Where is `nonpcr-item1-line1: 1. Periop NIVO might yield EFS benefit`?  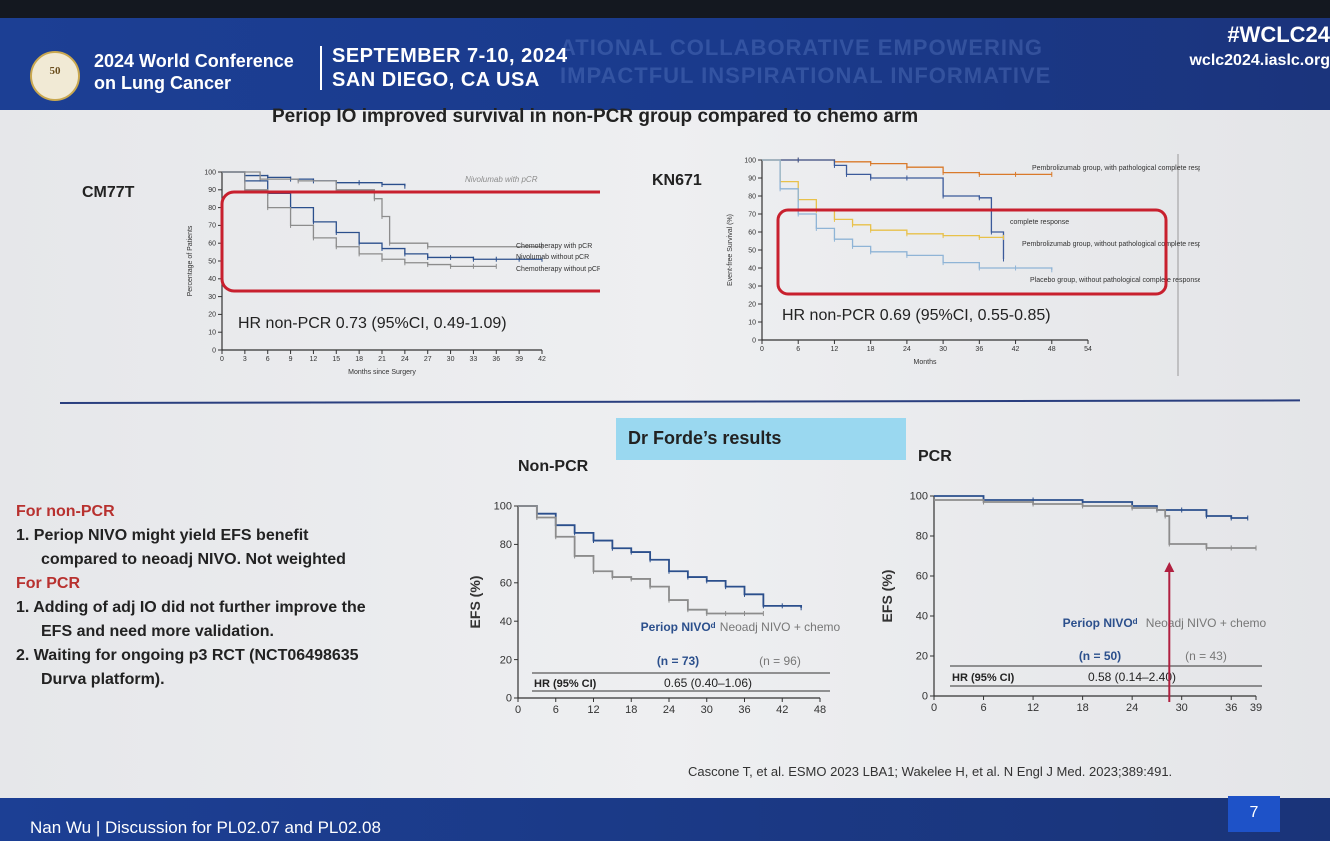 nonpcr-item1-line1: 1. Periop NIVO might yield EFS benefit is located at coordinates (162, 535).